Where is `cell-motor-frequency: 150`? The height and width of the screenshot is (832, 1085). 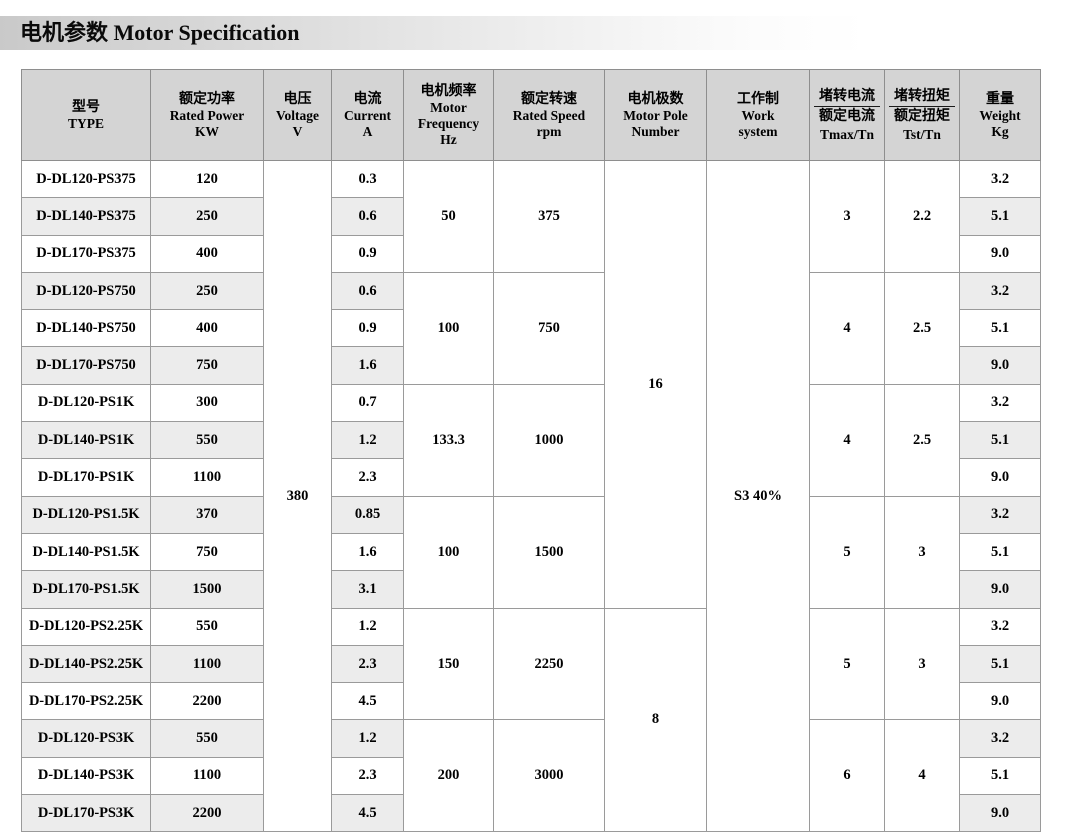 cell-motor-frequency: 150 is located at coordinates (448, 664).